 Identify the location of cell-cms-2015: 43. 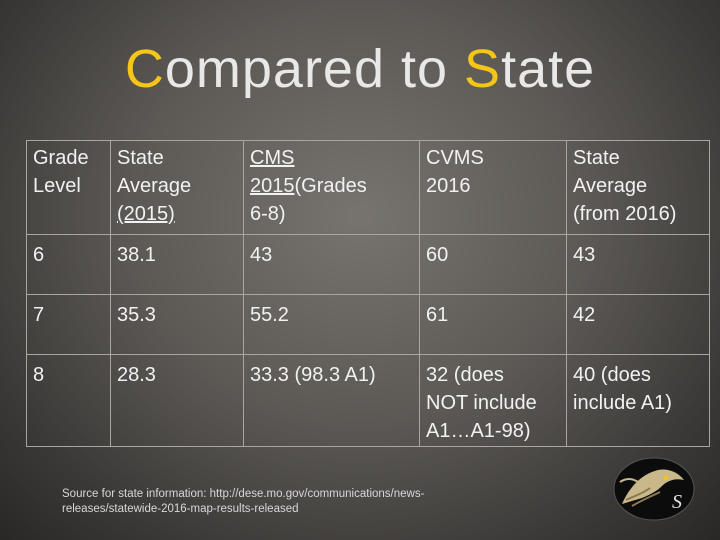
(331, 264).